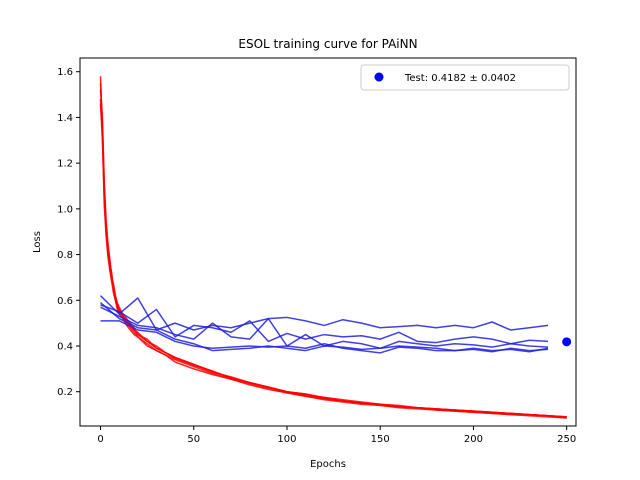 The width and height of the screenshot is (640, 480). I want to click on legend-marker-test, so click(379, 77).